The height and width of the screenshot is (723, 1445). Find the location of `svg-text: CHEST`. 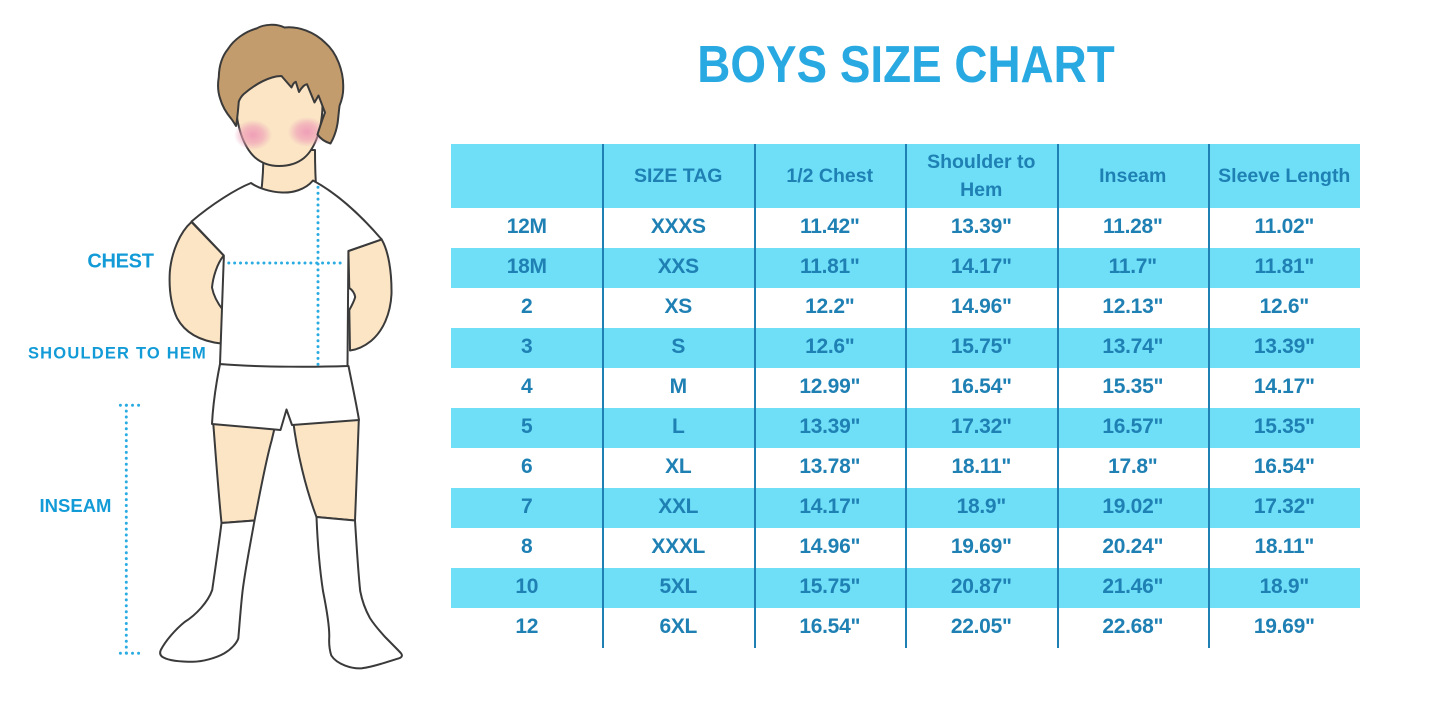

svg-text: CHEST is located at coordinates (120, 262).